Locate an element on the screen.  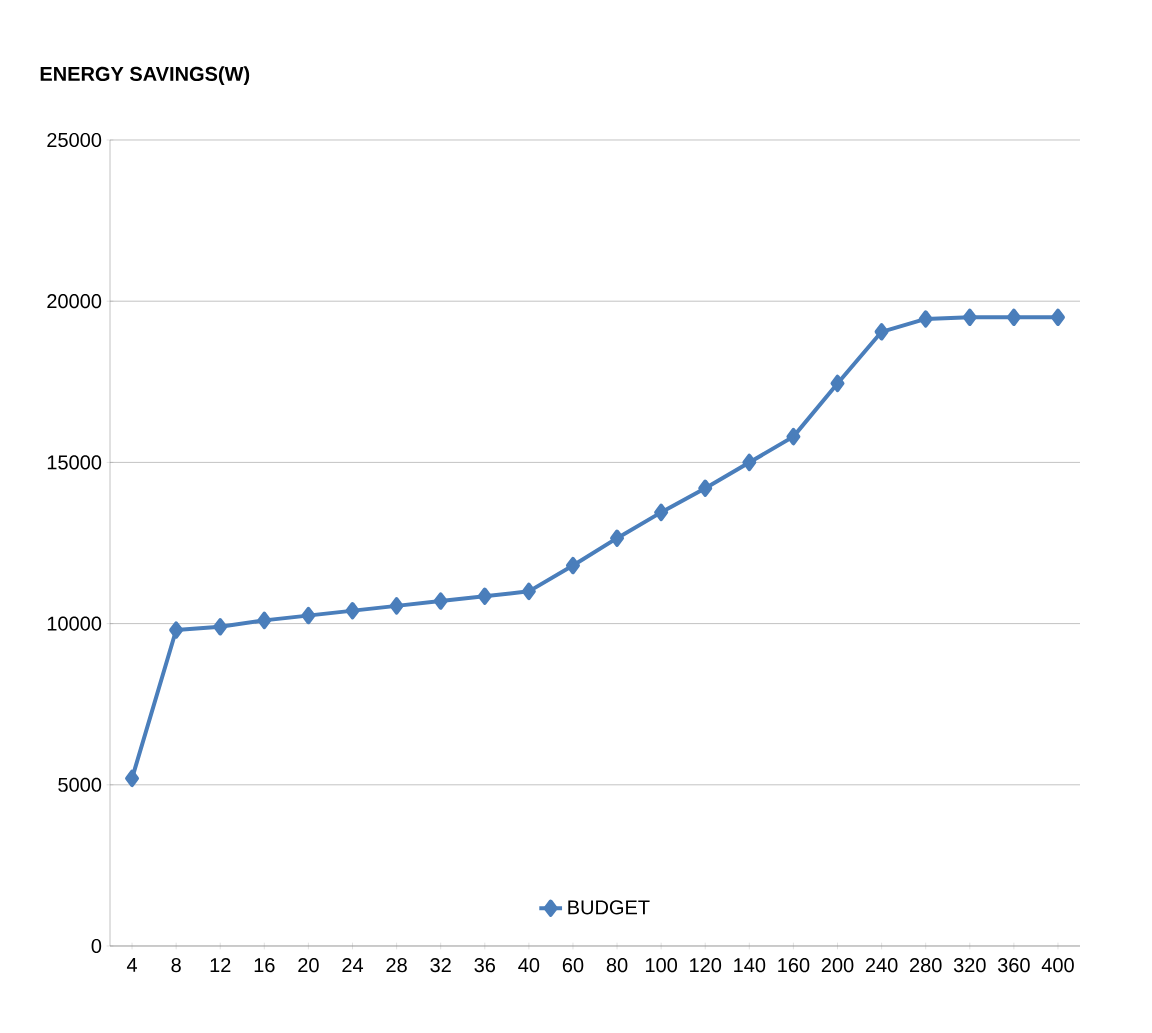
y-tick-label: 15000 is located at coordinates (74, 462).